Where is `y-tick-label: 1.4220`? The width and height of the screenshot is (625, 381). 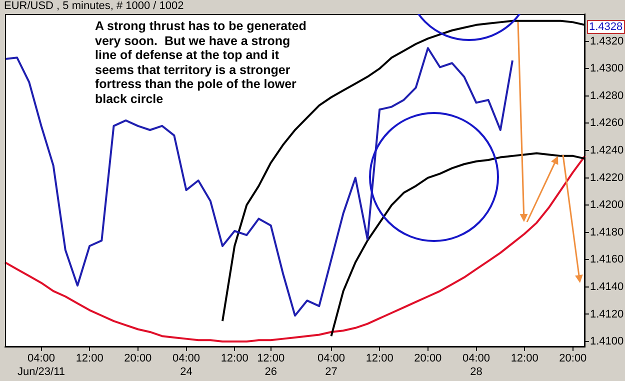
y-tick-label: 1.4220 is located at coordinates (607, 178).